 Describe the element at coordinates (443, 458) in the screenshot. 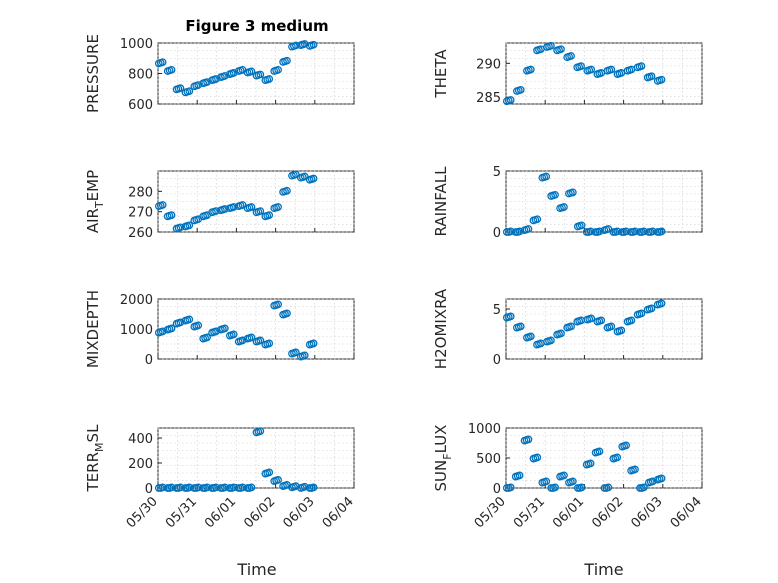

I see `y-axis-label: SUNFLUX` at that location.